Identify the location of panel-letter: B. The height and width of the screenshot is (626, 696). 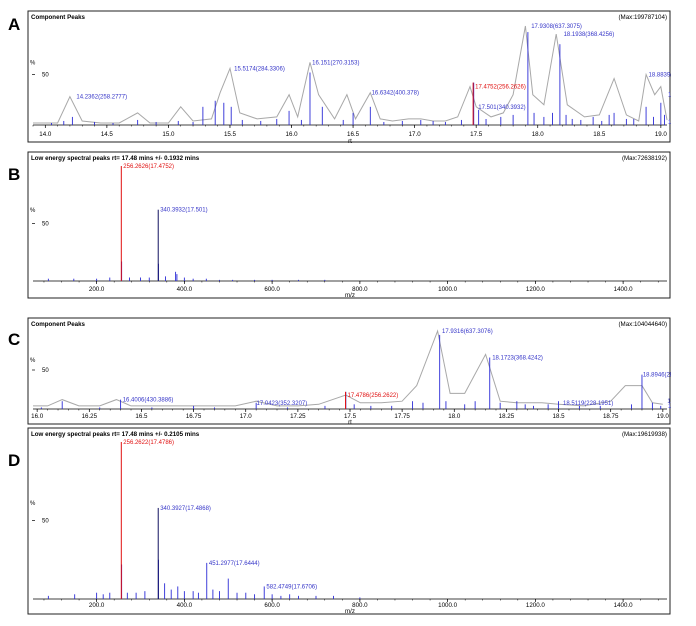
(14, 174).